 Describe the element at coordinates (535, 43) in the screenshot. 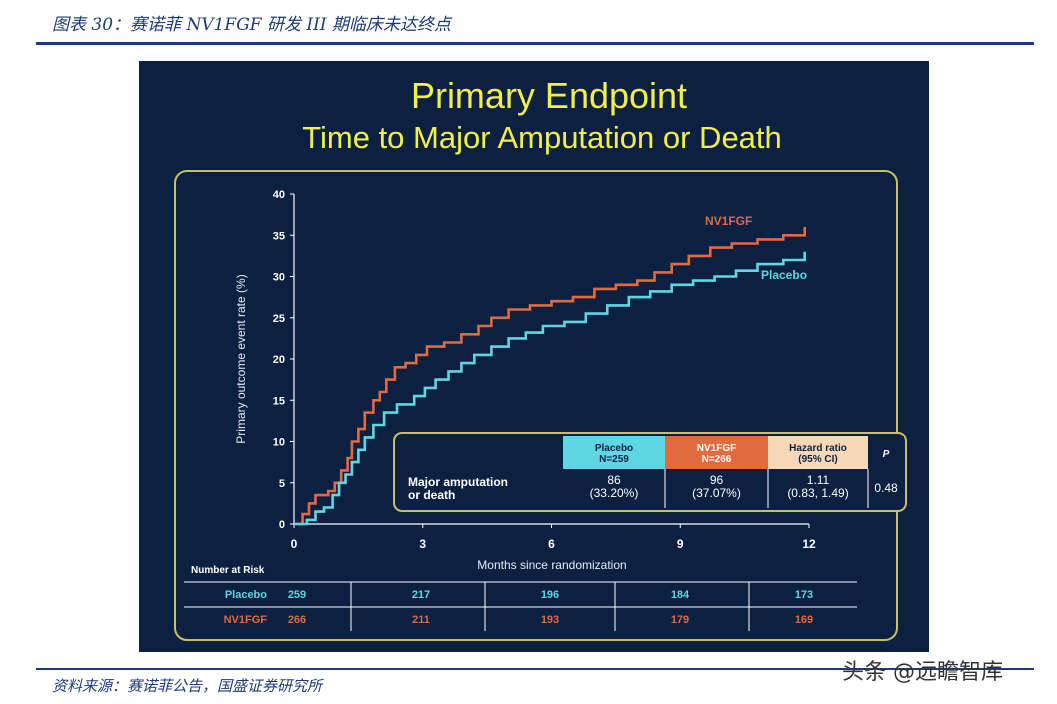

I see `header-divider` at that location.